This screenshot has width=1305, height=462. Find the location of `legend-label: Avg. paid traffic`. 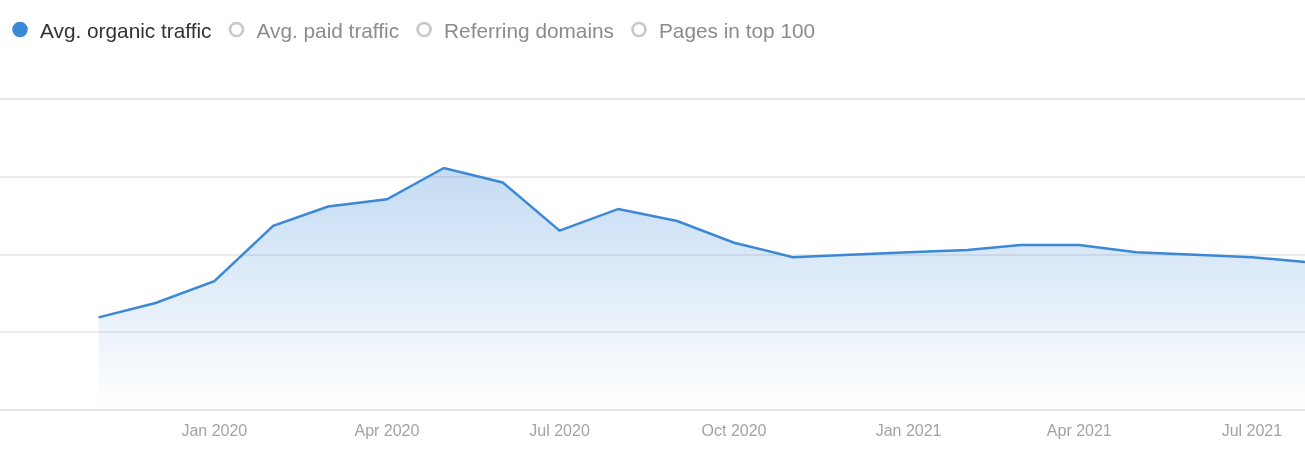

legend-label: Avg. paid traffic is located at coordinates (328, 30).